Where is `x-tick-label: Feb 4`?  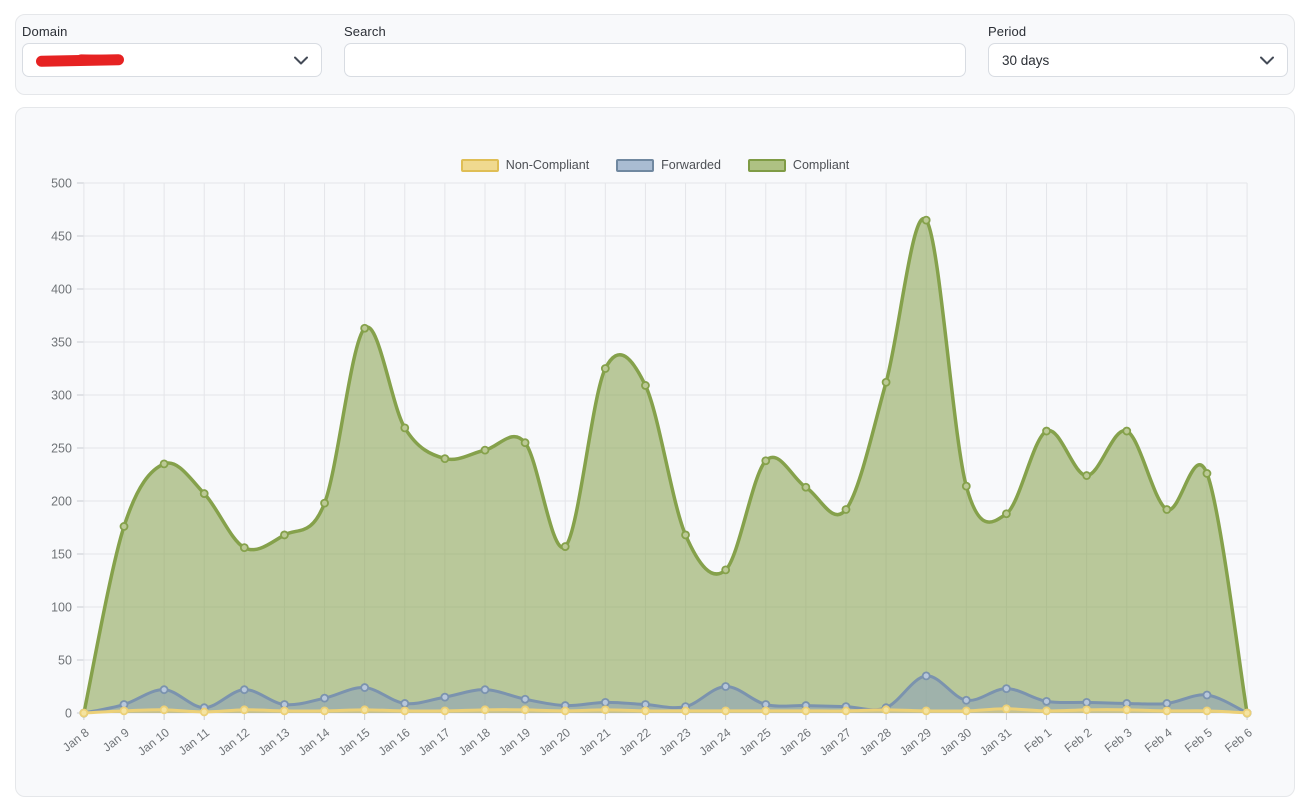 x-tick-label: Feb 4 is located at coordinates (1158, 740).